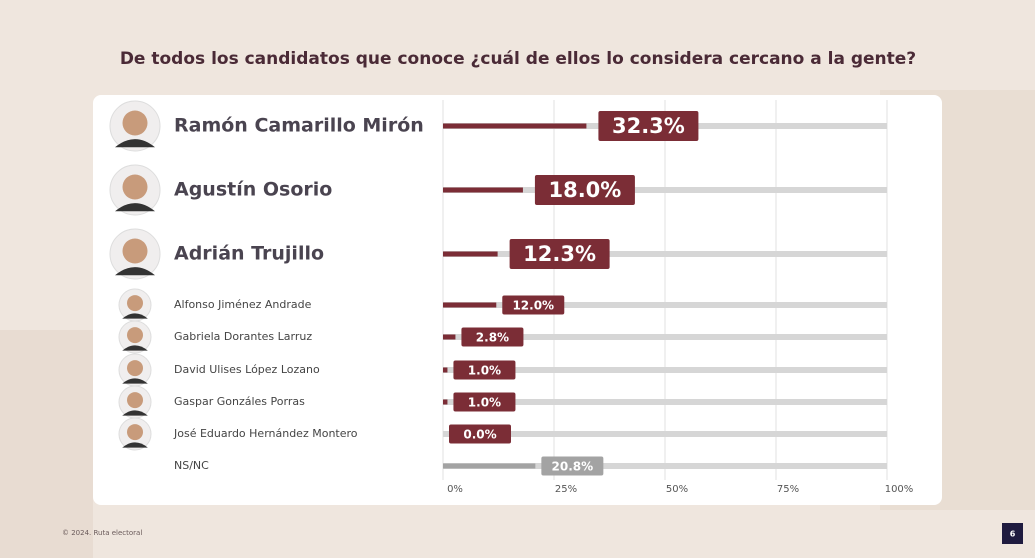 Image resolution: width=1035 pixels, height=558 pixels. What do you see at coordinates (249, 254) in the screenshot?
I see `category-label: Adrián Trujillo` at bounding box center [249, 254].